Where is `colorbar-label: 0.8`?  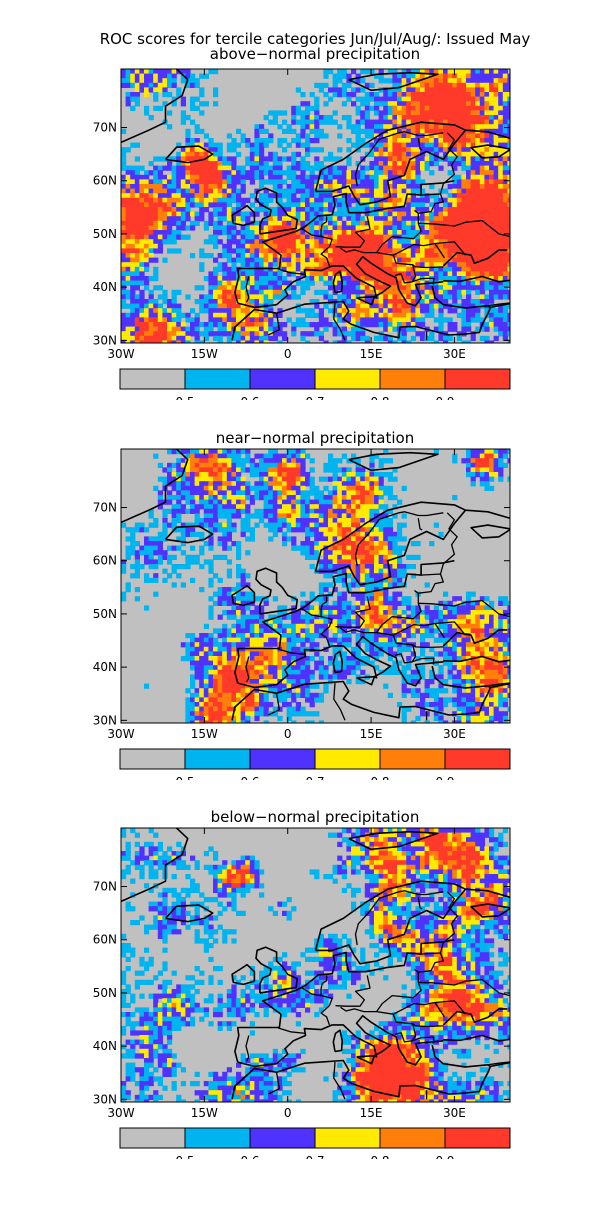 colorbar-label: 0.8 is located at coordinates (379, 1156).